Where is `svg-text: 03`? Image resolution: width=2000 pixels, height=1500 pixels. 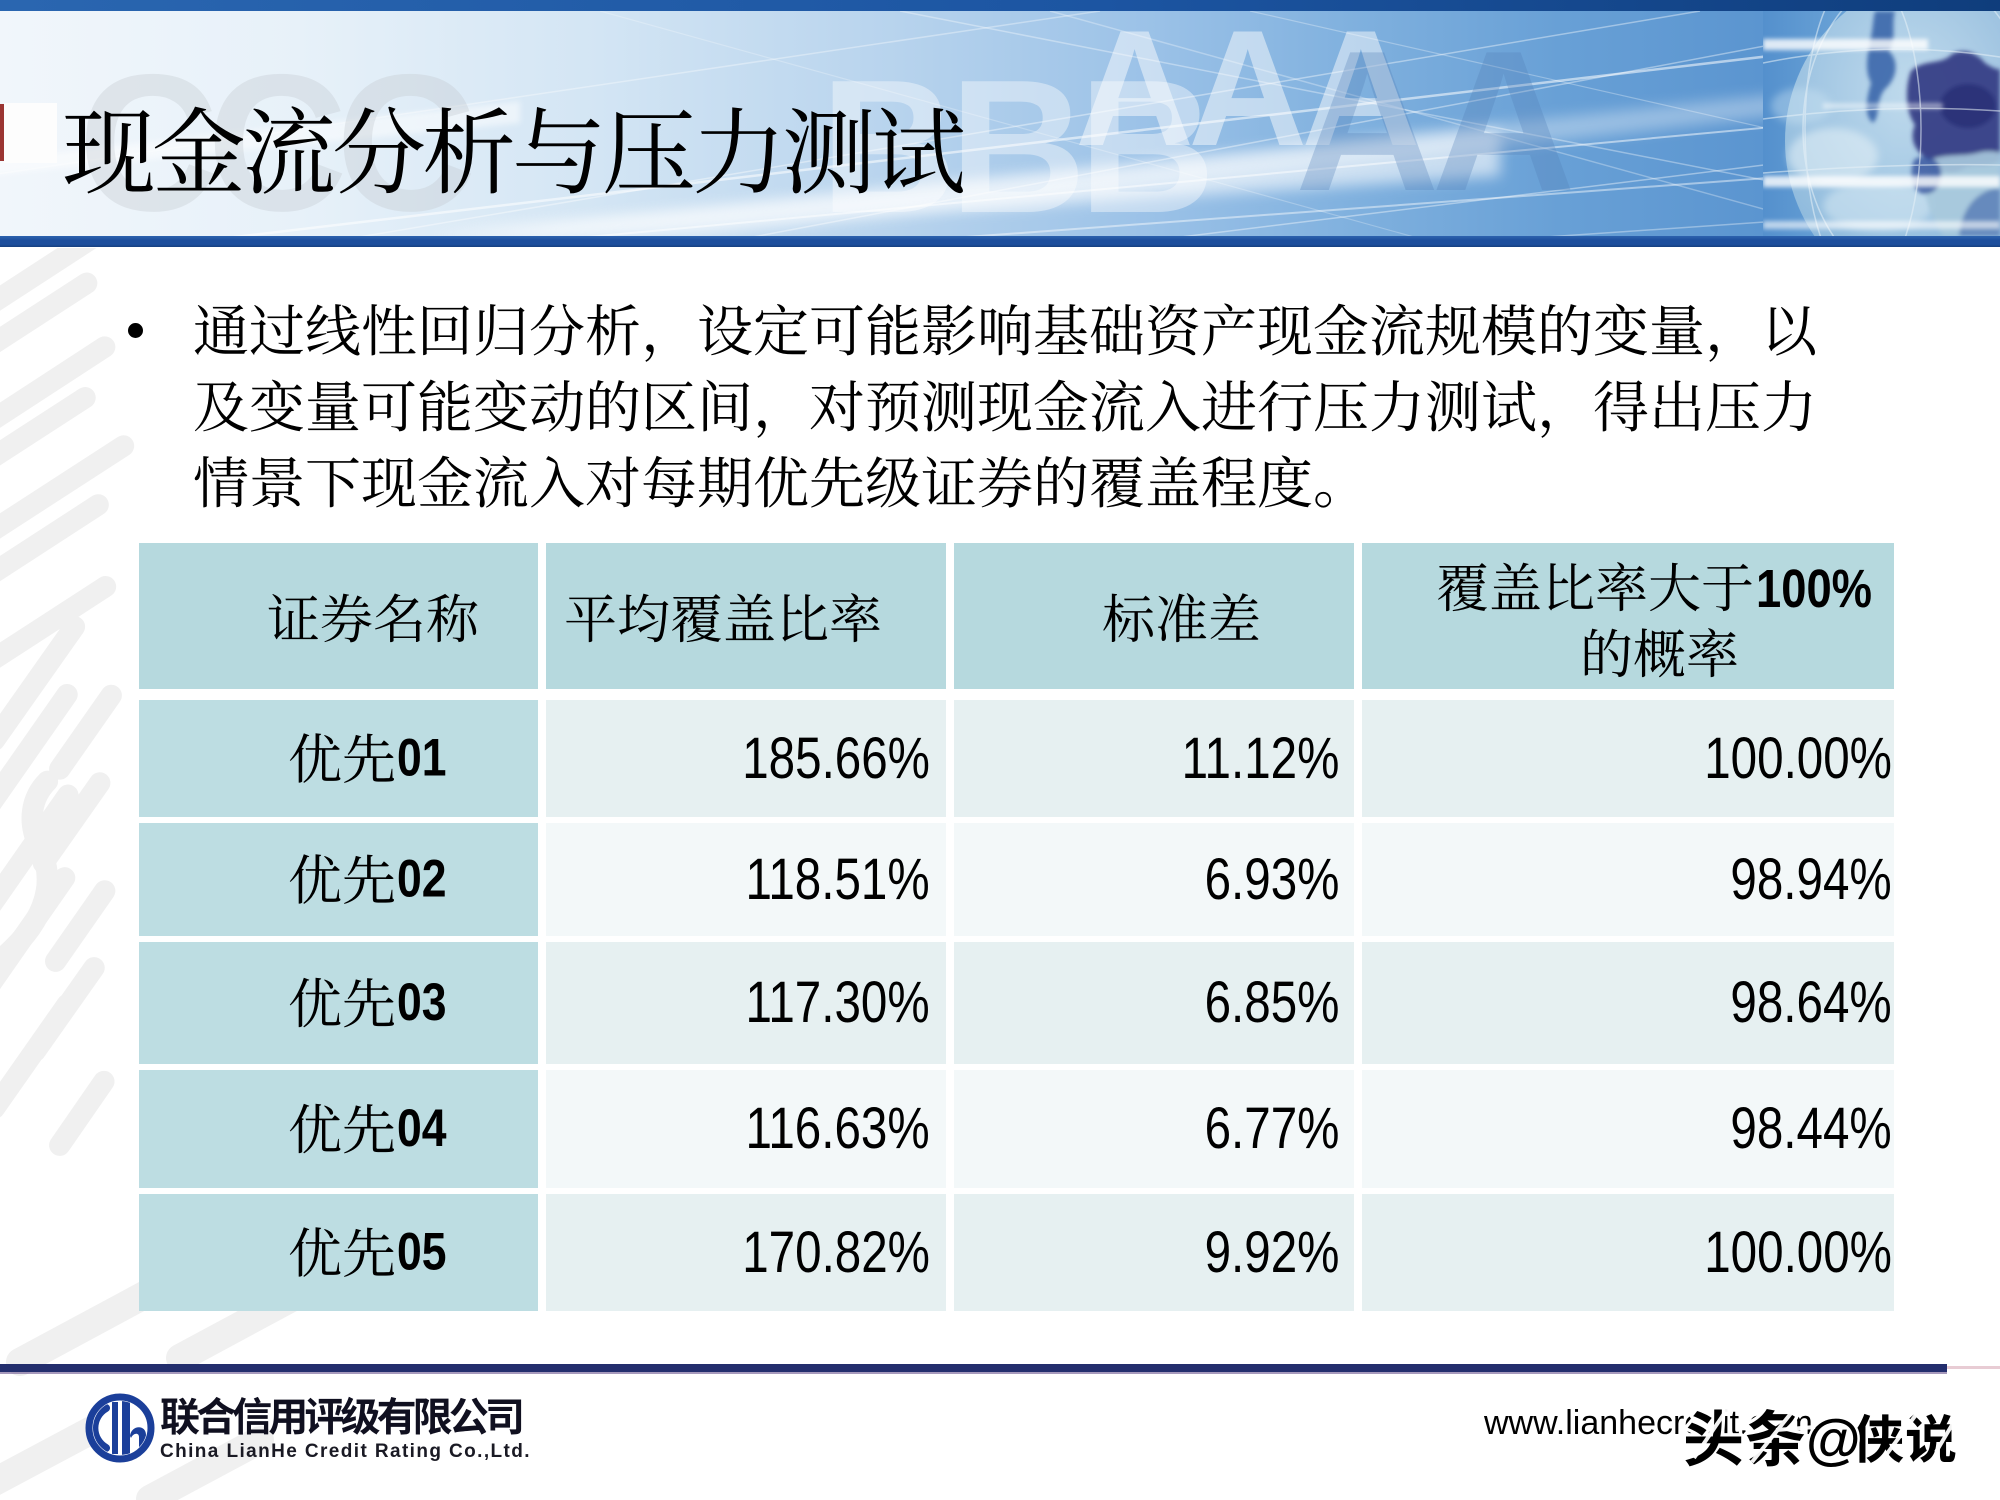 svg-text: 03 is located at coordinates (422, 1002).